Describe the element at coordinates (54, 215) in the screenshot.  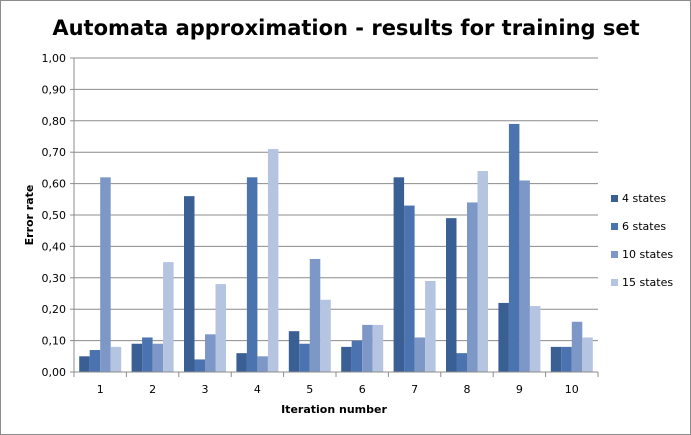
I see `y-tick-label: 0,50` at that location.